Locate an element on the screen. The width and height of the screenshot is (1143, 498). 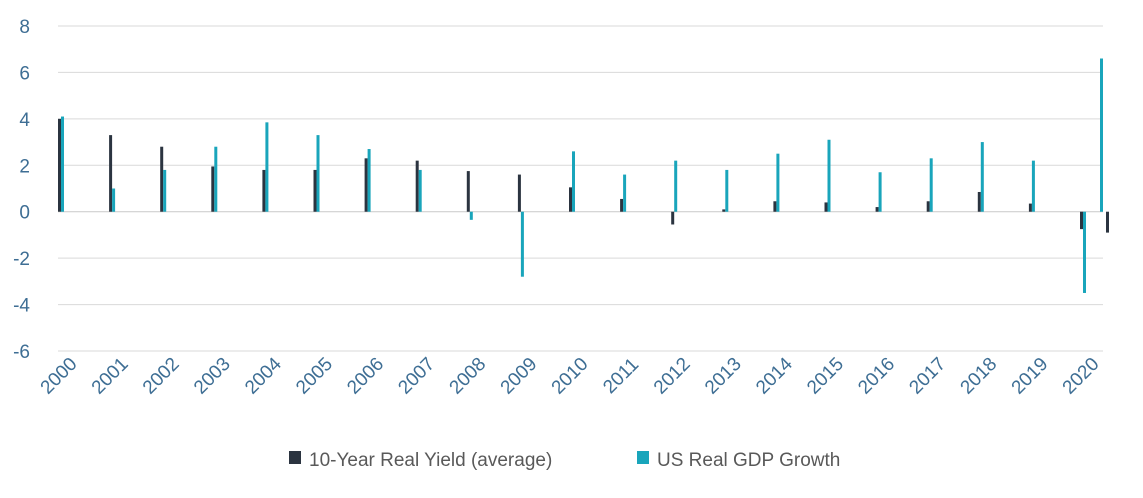
x-tick-label: 2013 is located at coordinates (723, 376).